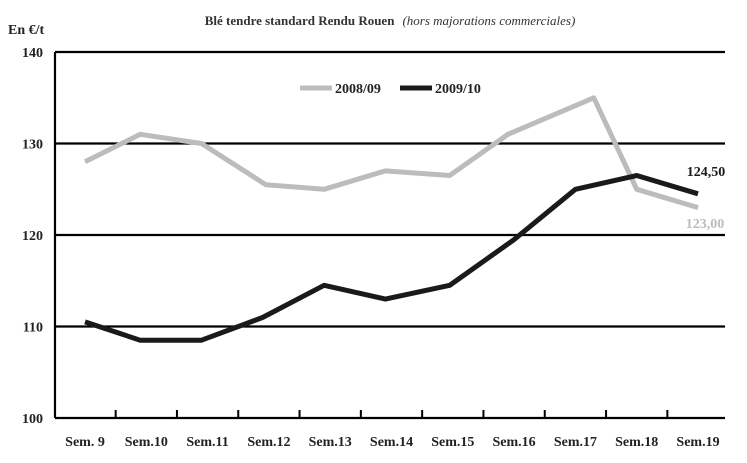 The width and height of the screenshot is (747, 463). What do you see at coordinates (458, 89) in the screenshot?
I see `legend-label: 2009/10` at bounding box center [458, 89].